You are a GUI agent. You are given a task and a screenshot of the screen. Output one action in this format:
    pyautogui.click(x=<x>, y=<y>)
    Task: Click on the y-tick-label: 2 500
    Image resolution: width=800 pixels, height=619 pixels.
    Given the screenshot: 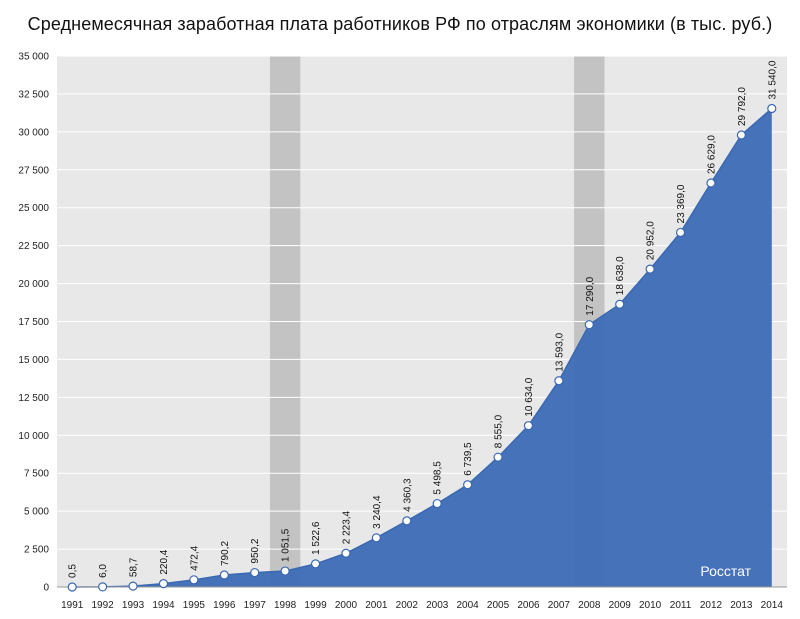 What is the action you would take?
    pyautogui.click(x=36, y=550)
    